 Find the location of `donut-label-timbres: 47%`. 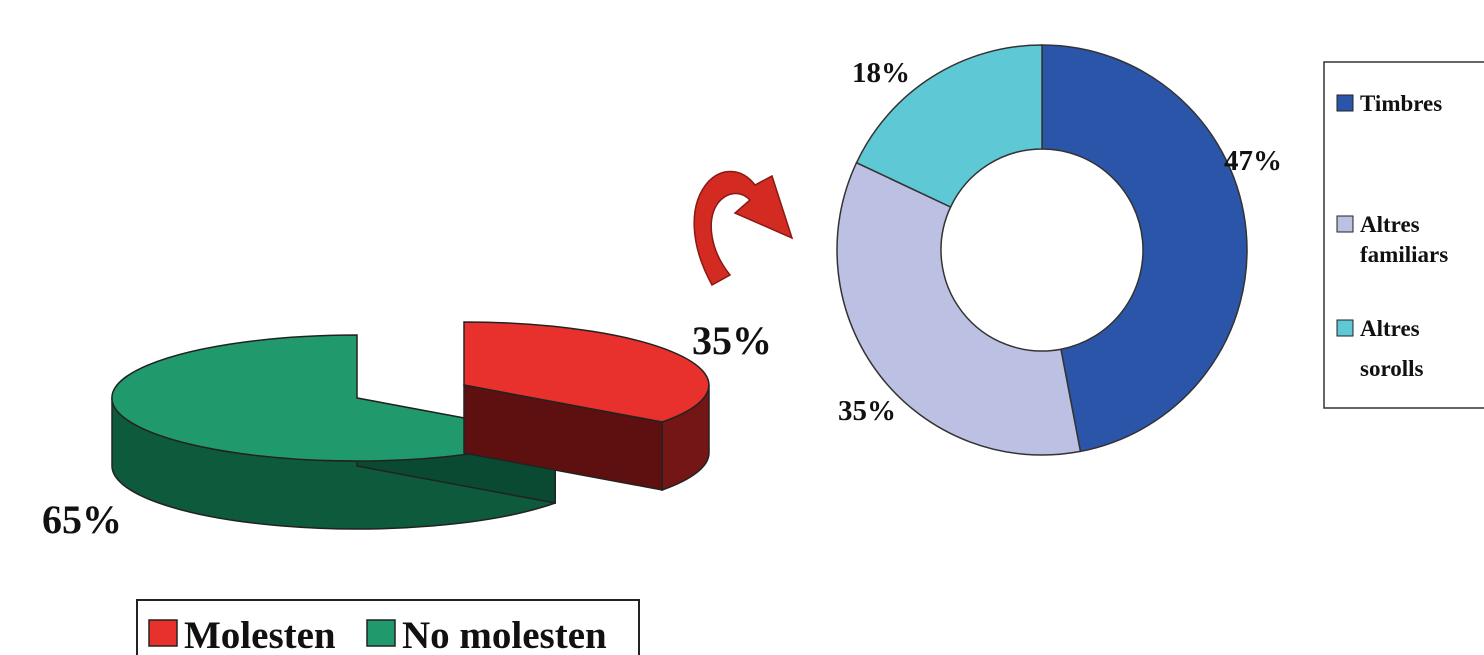

donut-label-timbres: 47% is located at coordinates (1253, 161).